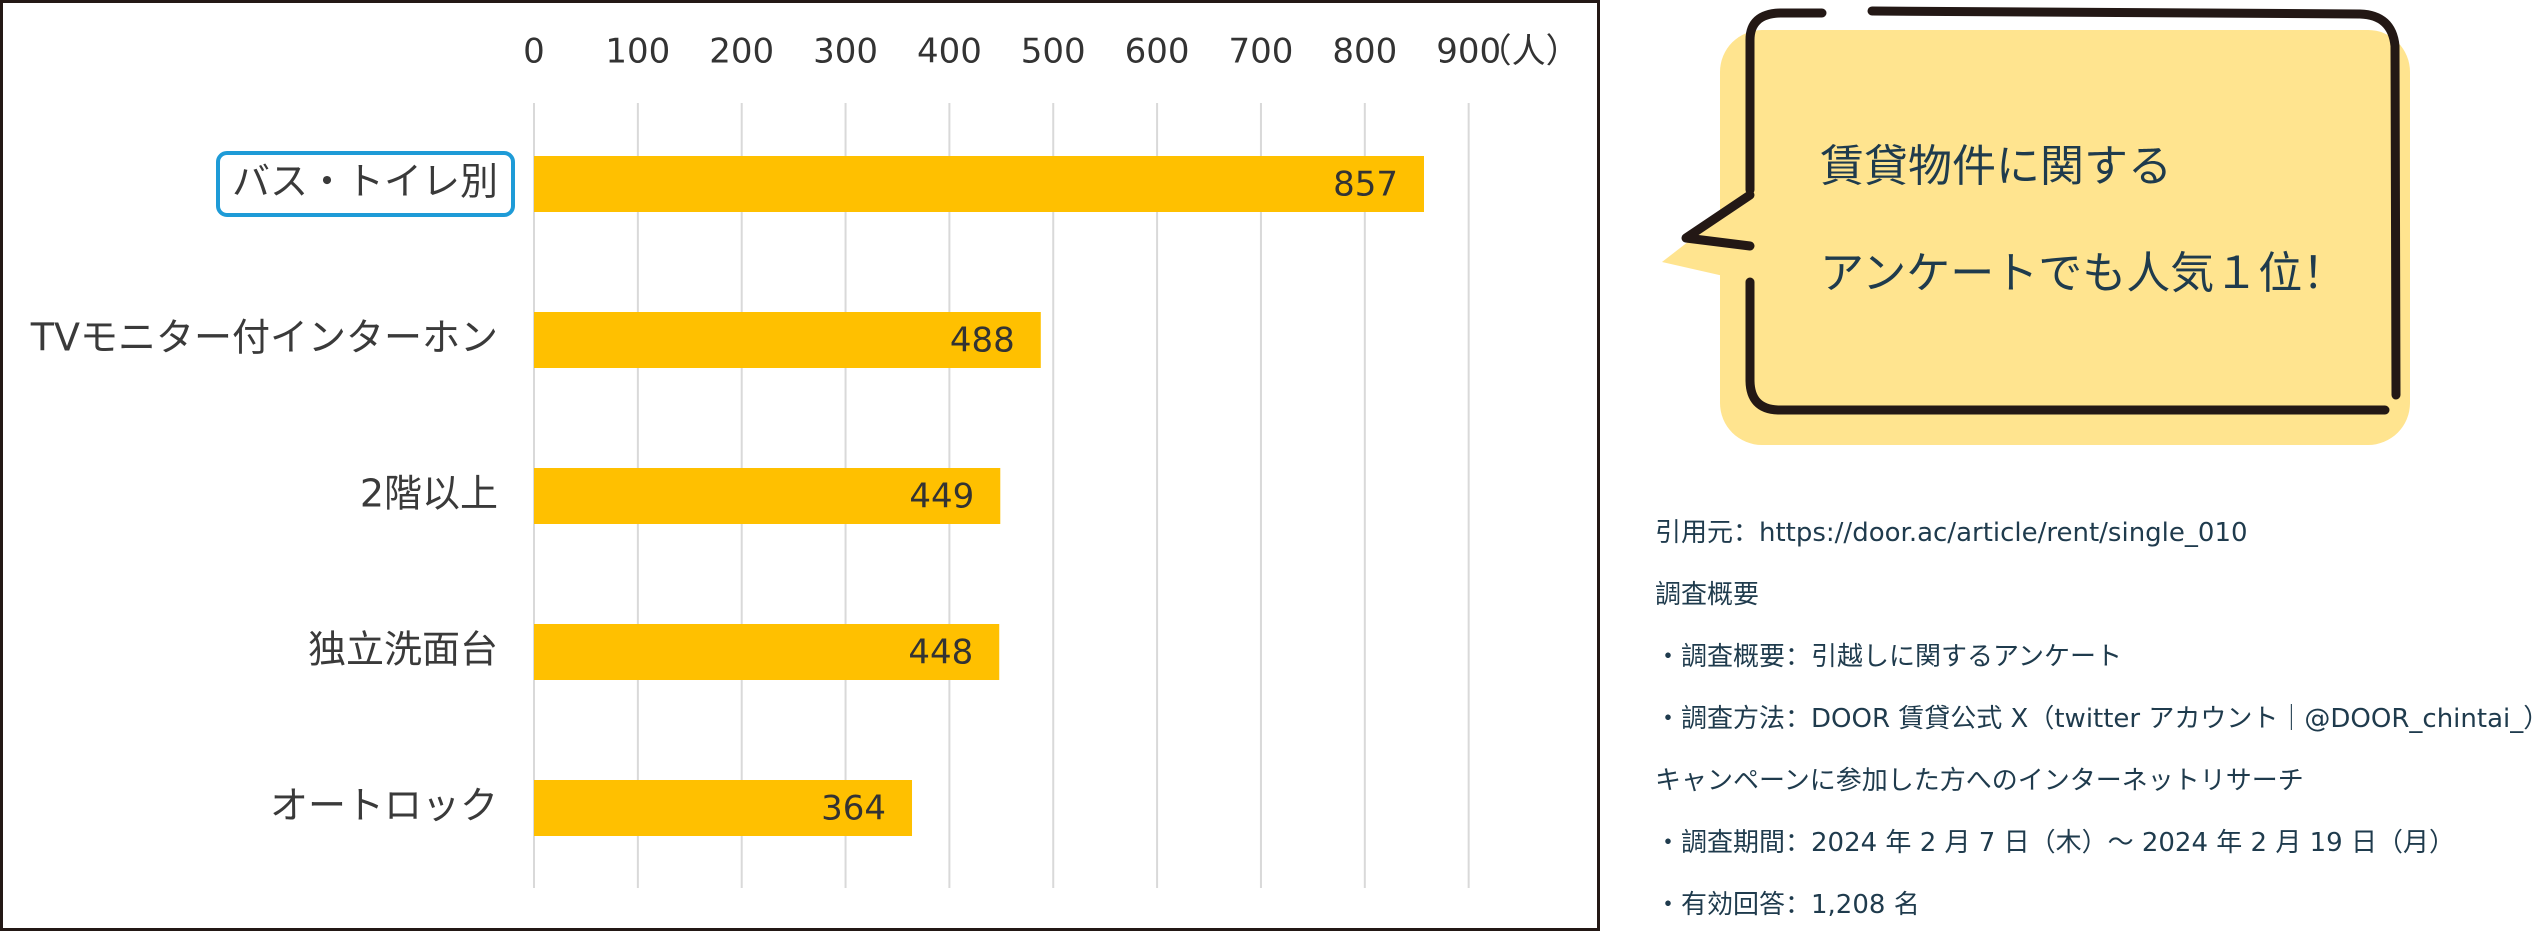 Image resolution: width=2545 pixels, height=946 pixels. What do you see at coordinates (1888, 657) in the screenshot?
I see `survey-topic: ・調査概要：引越しに関するアンケート` at bounding box center [1888, 657].